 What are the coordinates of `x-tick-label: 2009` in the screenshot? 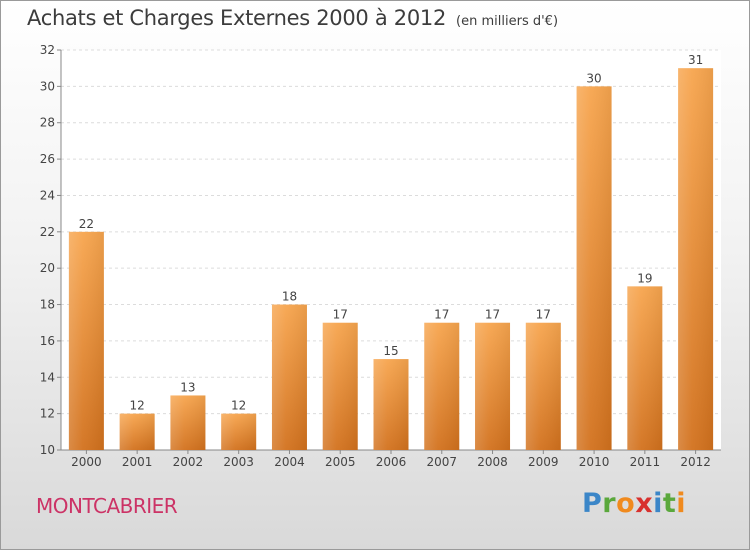 It's located at (543, 462).